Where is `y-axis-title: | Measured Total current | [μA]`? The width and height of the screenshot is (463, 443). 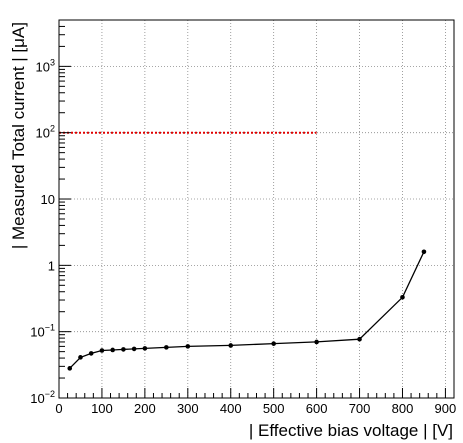 y-axis-title: | Measured Total current | [μA] is located at coordinates (18, 135).